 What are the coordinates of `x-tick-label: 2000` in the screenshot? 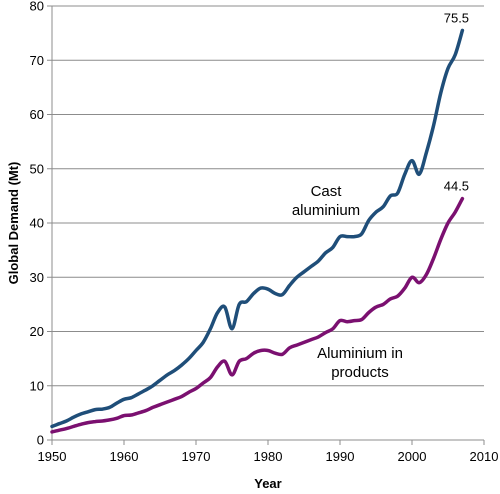 It's located at (412, 456).